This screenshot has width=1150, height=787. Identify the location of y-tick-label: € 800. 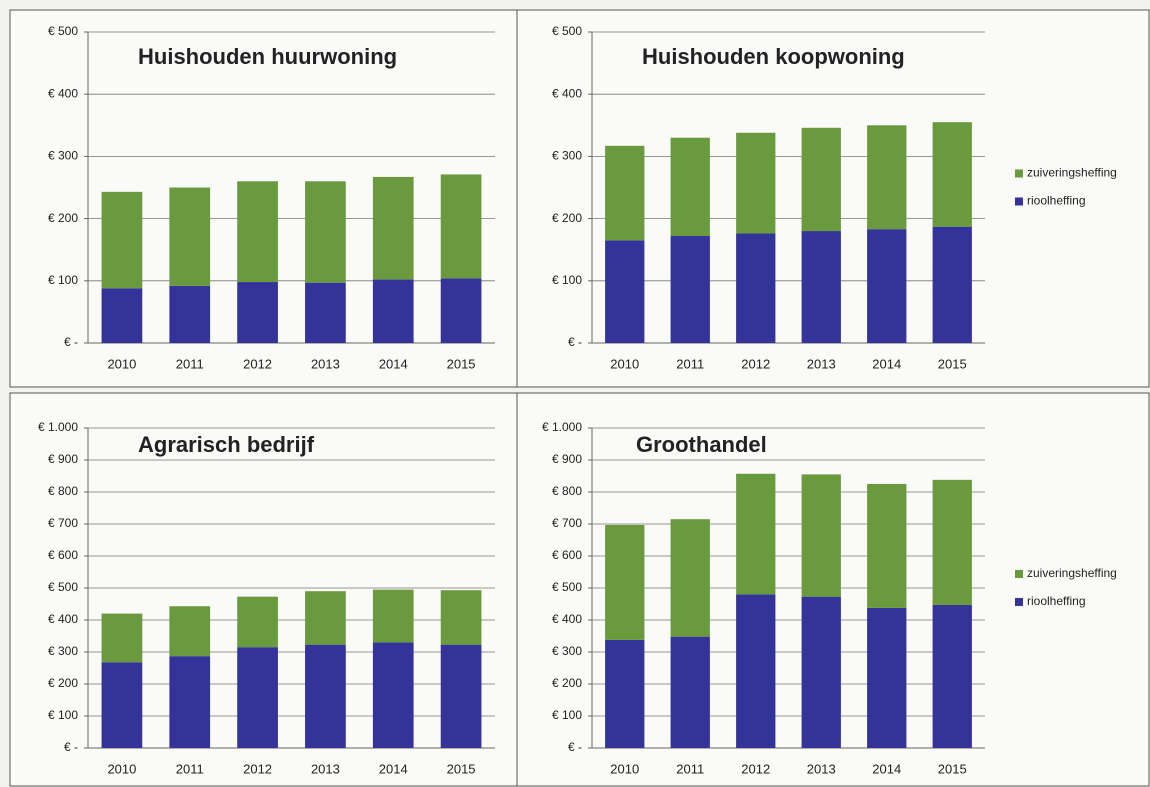
(63, 491).